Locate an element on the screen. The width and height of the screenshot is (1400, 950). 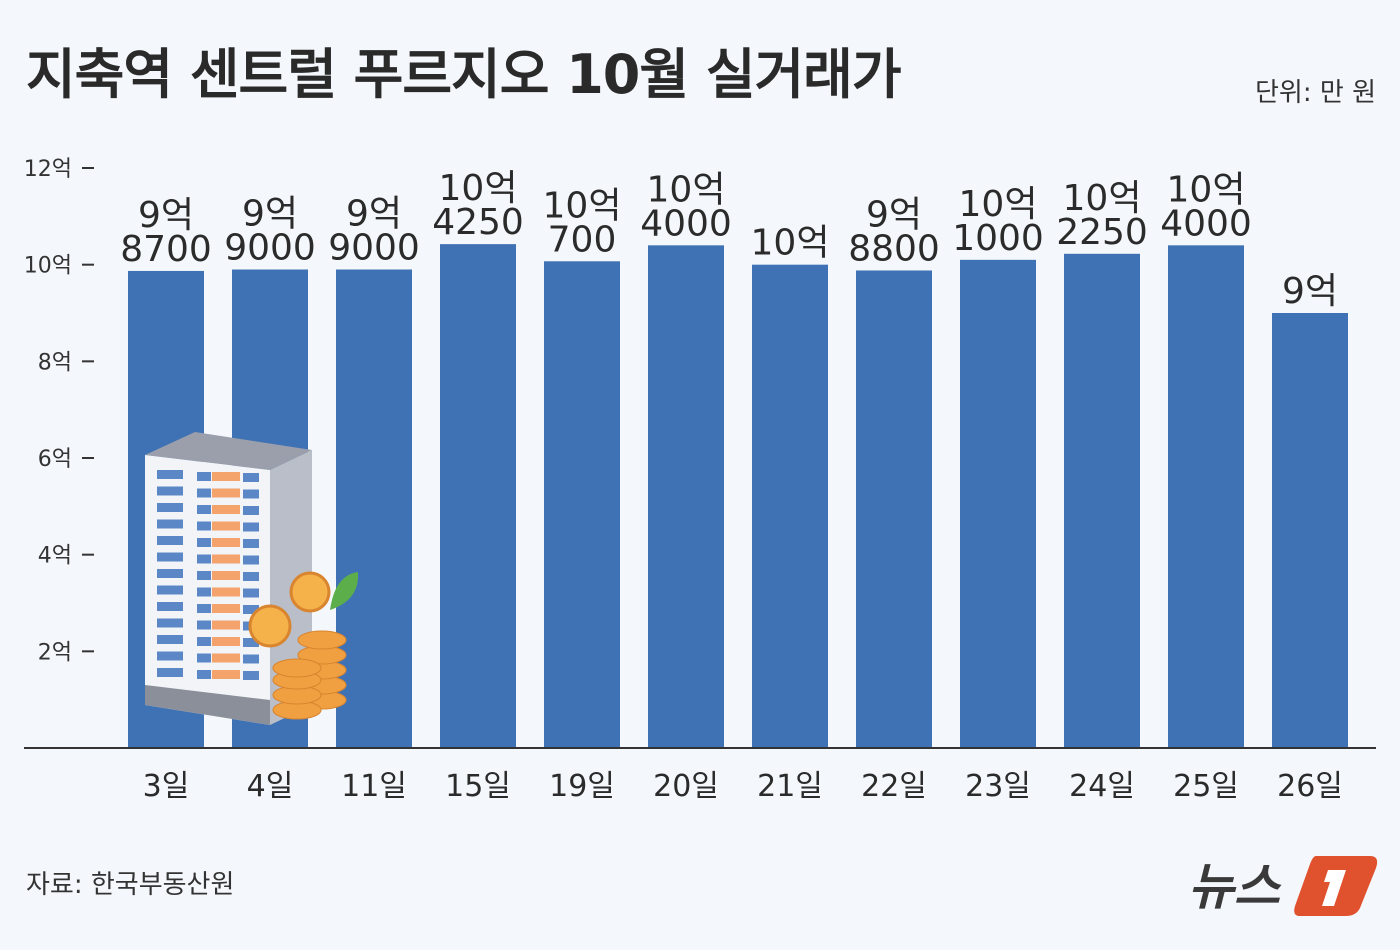
y-tick-label: 8억 is located at coordinates (55, 362).